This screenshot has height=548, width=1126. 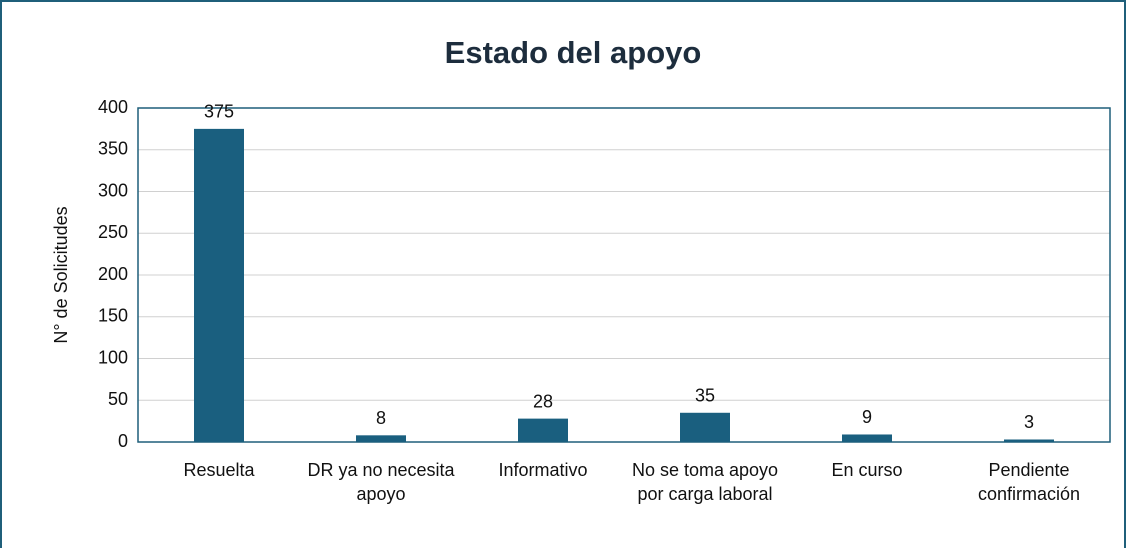 What do you see at coordinates (113, 190) in the screenshot?
I see `y-tick-label: 300` at bounding box center [113, 190].